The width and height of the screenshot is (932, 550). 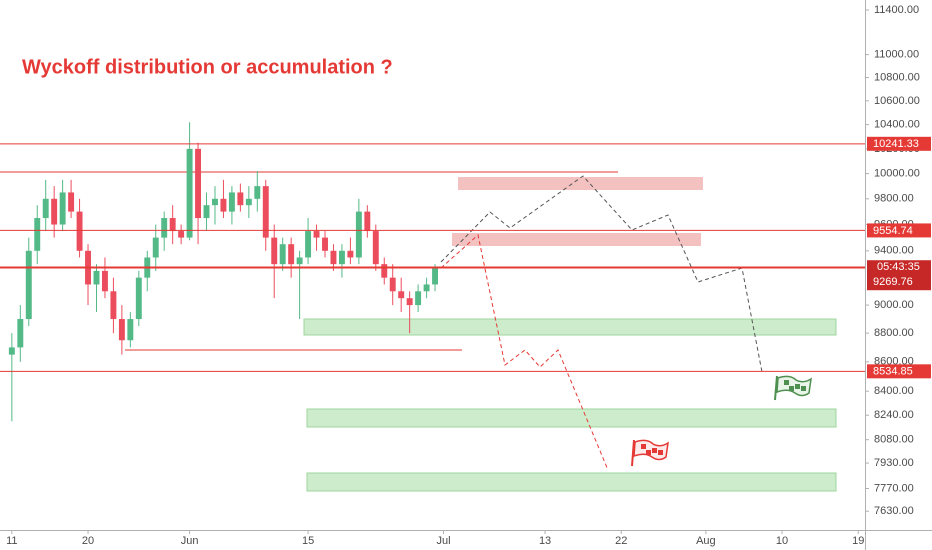 What do you see at coordinates (896, 55) in the screenshot?
I see `y-tick-label: 11000.00` at bounding box center [896, 55].